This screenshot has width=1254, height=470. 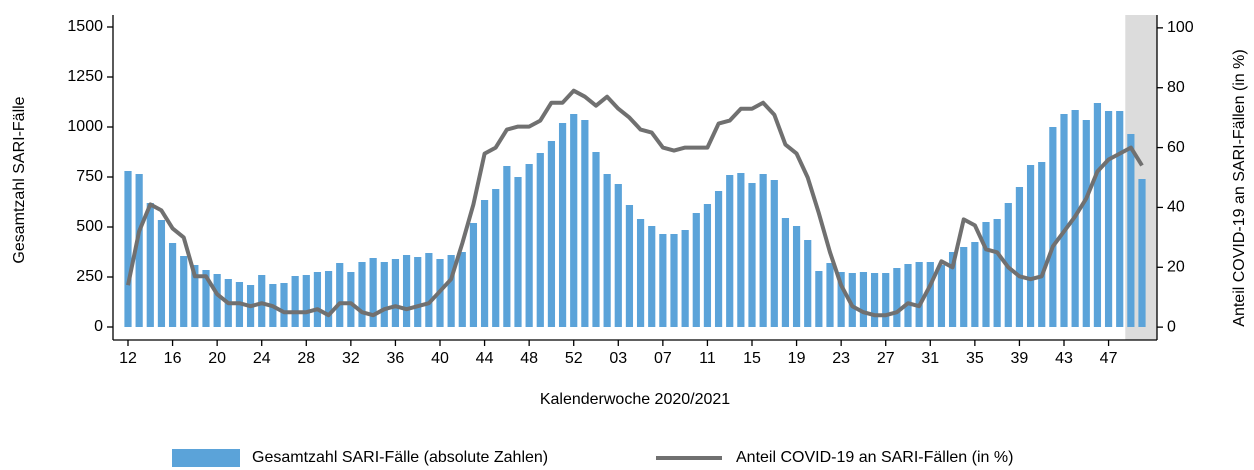 What do you see at coordinates (1020, 358) in the screenshot?
I see `x-tick-label: 39` at bounding box center [1020, 358].